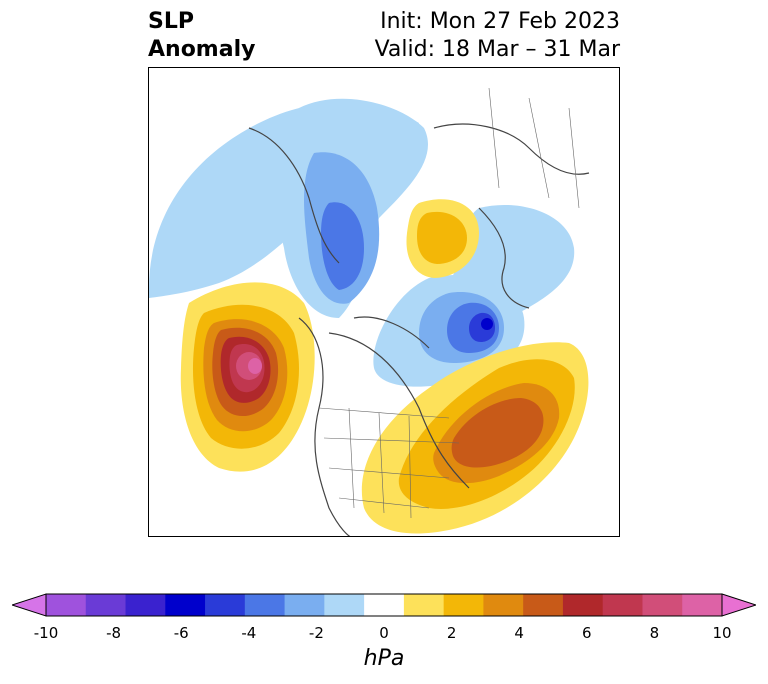 This screenshot has width=768, height=684. Describe the element at coordinates (171, 21) in the screenshot. I see `title-line-1: SLP` at that location.